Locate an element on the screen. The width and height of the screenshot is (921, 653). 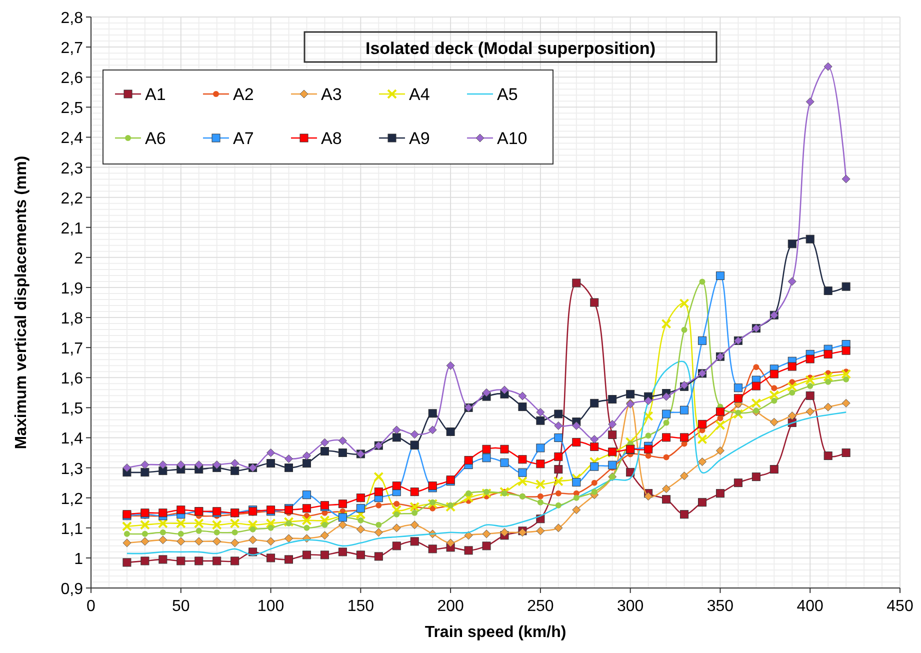
y-tick-label: 1,4 is located at coordinates (72, 439).